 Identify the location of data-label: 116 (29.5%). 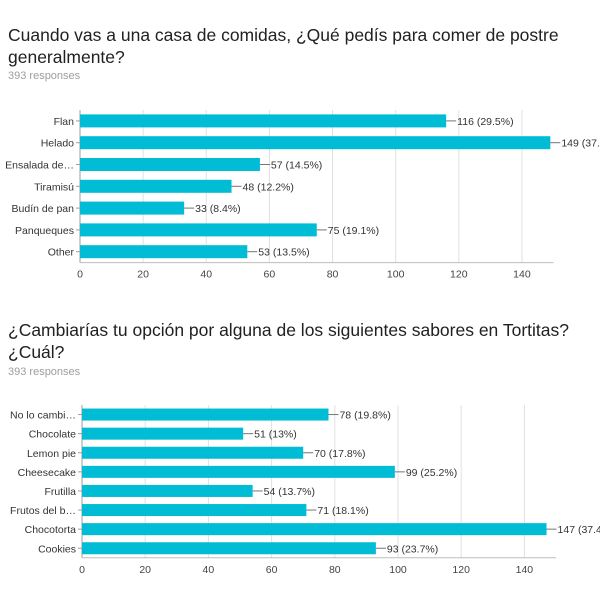
(485, 122).